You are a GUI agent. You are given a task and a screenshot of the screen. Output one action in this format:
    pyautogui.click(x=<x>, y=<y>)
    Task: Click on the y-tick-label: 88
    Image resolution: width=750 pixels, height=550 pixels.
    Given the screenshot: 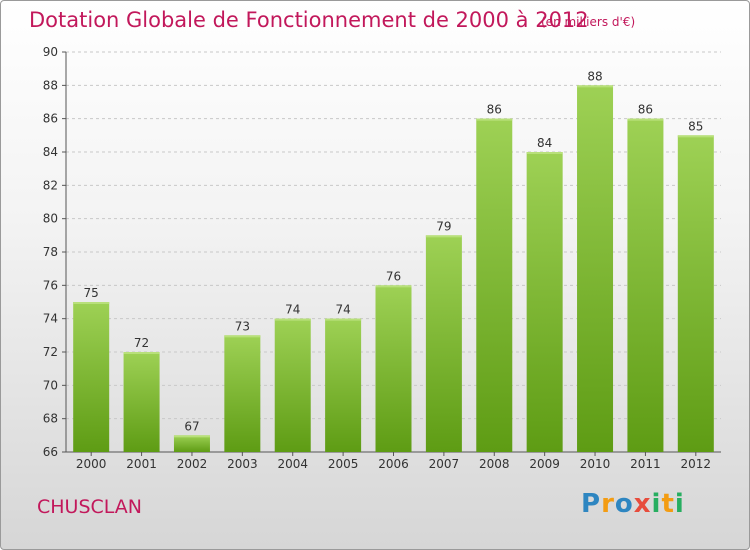 What is the action you would take?
    pyautogui.click(x=50, y=85)
    